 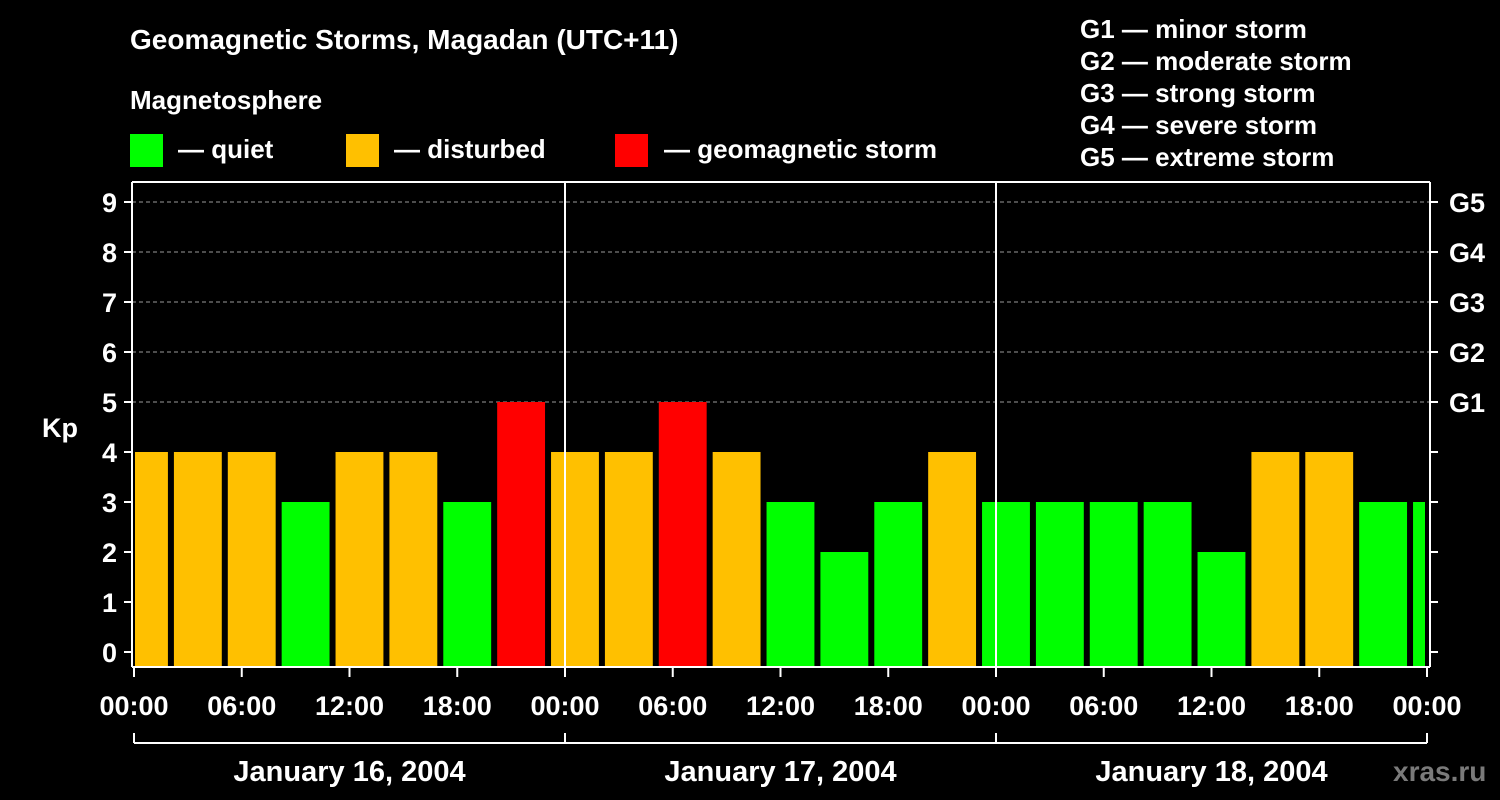 I want to click on brand-watermark: xras.ru, so click(x=1439, y=771).